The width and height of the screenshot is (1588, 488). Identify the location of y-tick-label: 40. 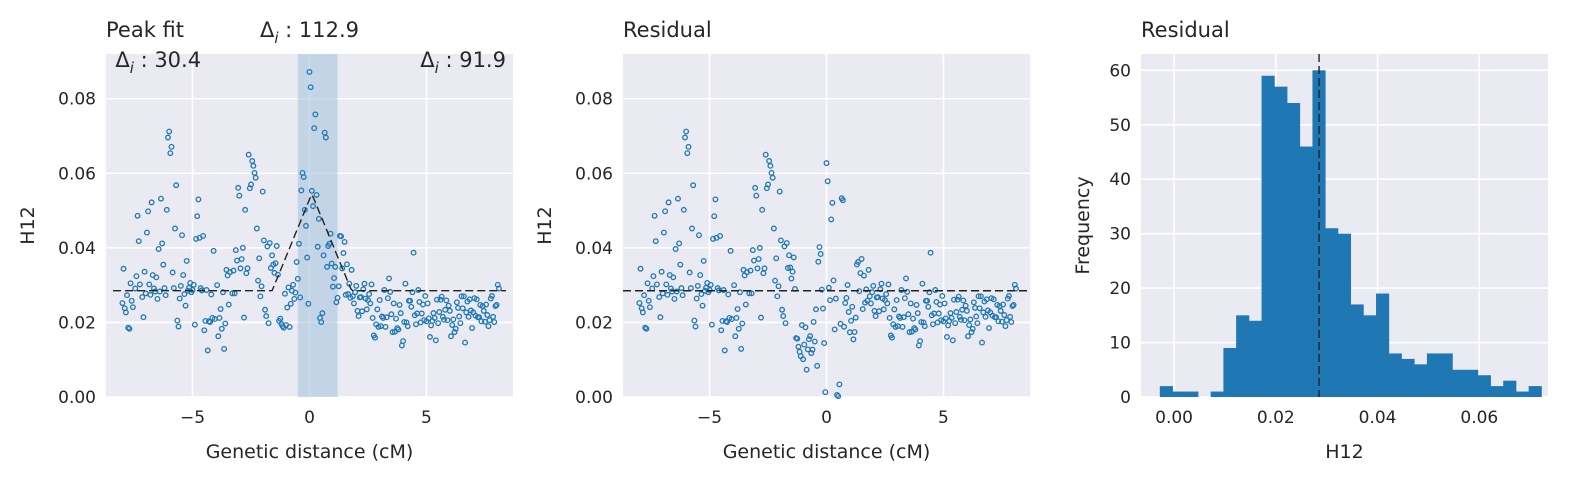
(1120, 180).